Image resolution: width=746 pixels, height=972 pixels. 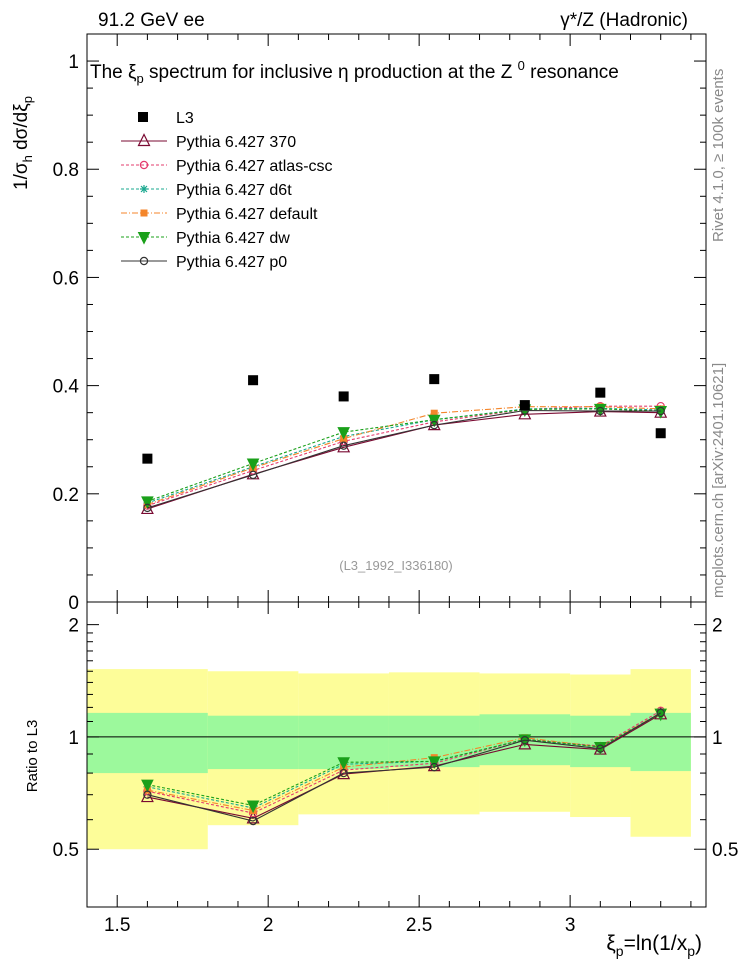 I want to click on x-axis-label: ξp=ln(1/xp), so click(x=654, y=945).